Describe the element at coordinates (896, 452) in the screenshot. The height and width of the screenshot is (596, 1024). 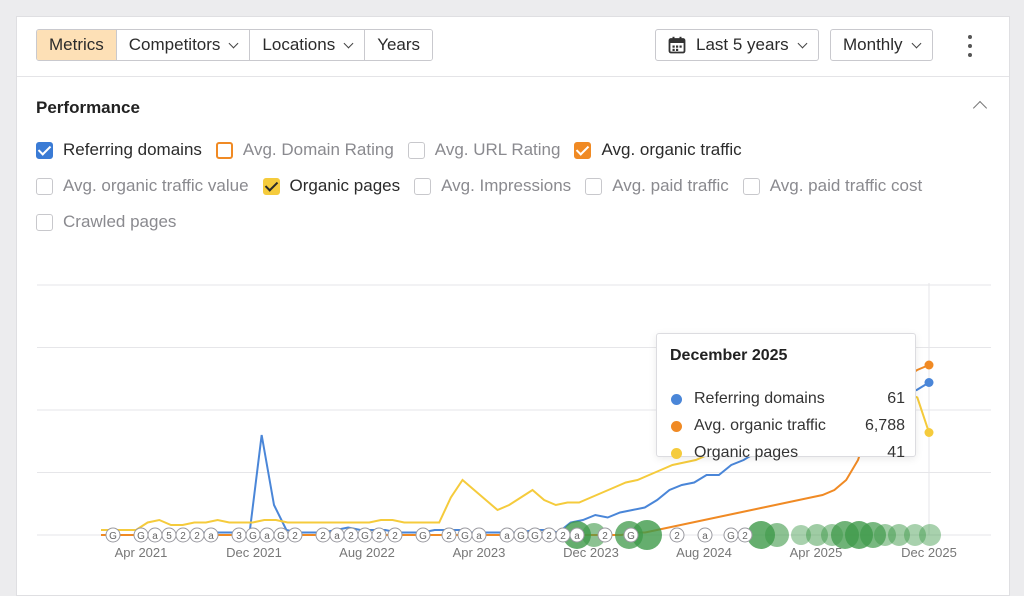
I see `tooltip-row-value: 41` at that location.